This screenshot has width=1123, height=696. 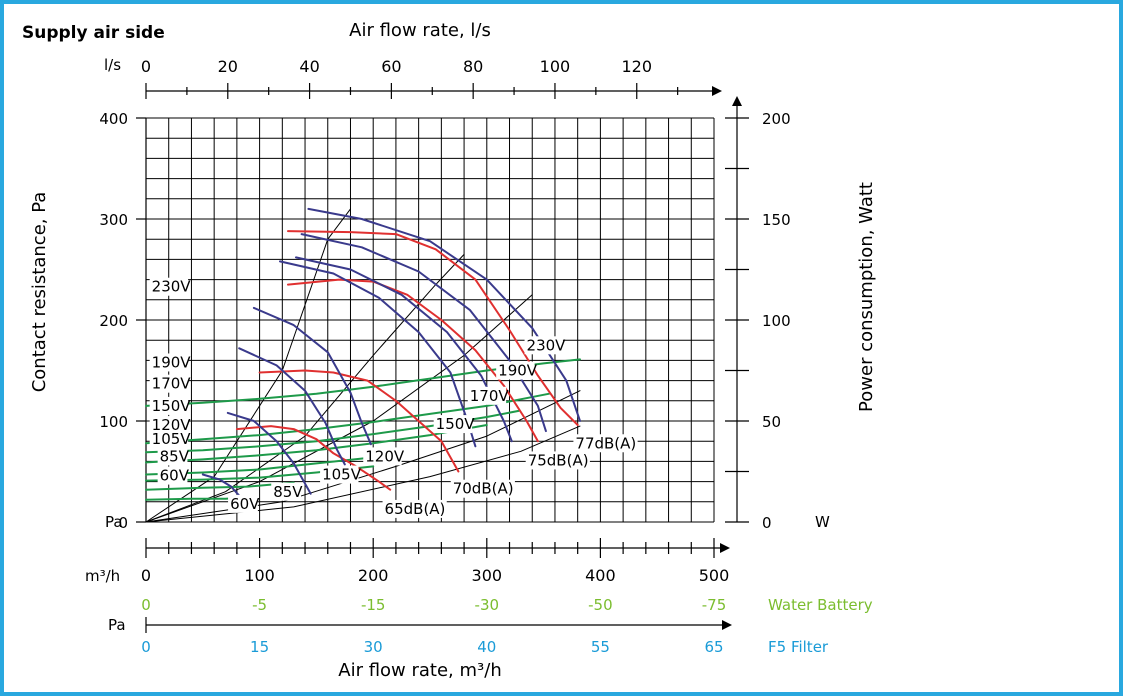 What do you see at coordinates (113, 119) in the screenshot?
I see `left-tick-label: 400` at bounding box center [113, 119].